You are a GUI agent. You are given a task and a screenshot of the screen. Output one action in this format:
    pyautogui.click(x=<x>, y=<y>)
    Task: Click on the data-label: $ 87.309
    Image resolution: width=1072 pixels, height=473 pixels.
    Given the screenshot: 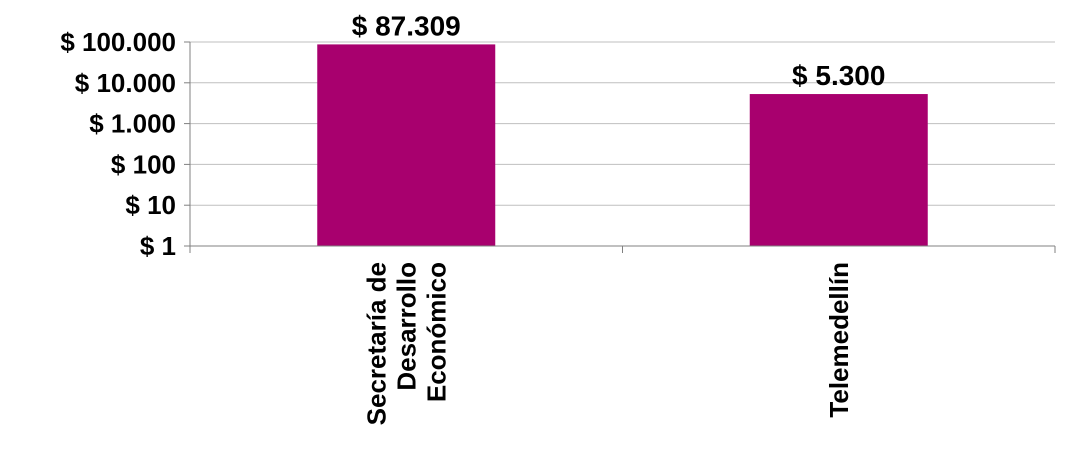 What is the action you would take?
    pyautogui.click(x=406, y=25)
    